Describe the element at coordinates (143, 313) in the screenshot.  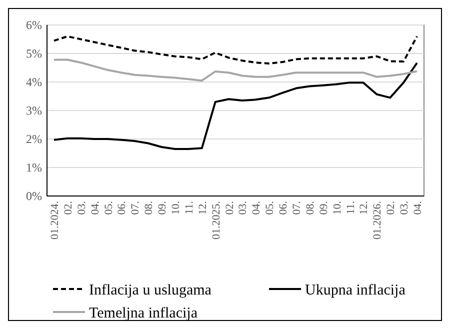
I see `legend-label: Temeljna inflacija` at that location.